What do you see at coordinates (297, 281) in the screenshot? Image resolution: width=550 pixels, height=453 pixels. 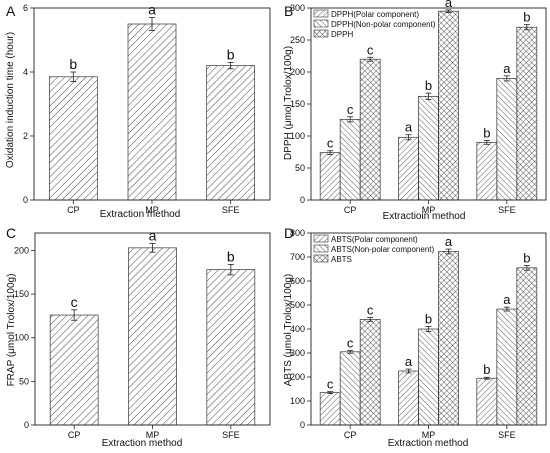 I see `y-tick-label: 600` at bounding box center [297, 281].